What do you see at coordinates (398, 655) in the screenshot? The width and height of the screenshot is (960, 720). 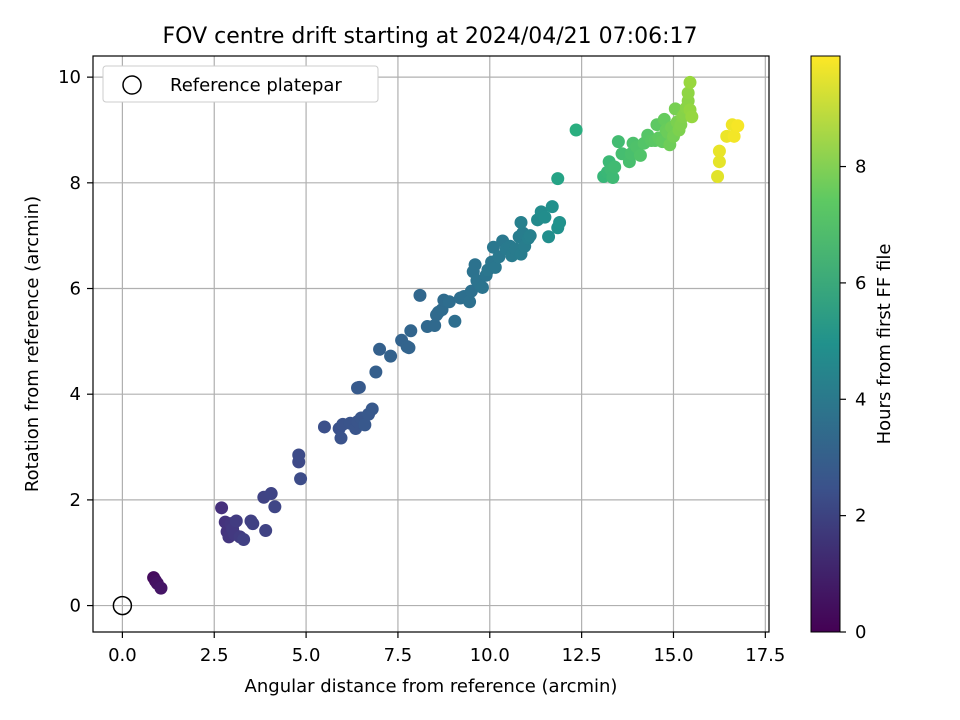 I see `x-tick-label: 7.5` at bounding box center [398, 655].